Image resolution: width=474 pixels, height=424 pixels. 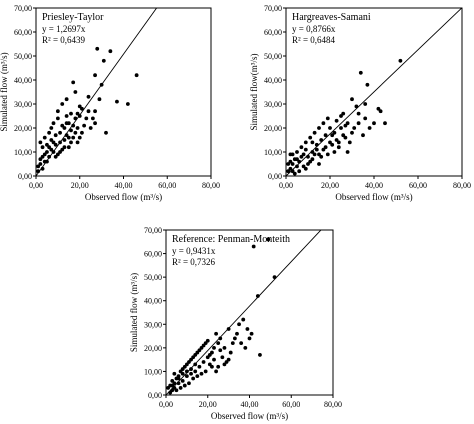 What do you see at coordinates (250, 404) in the screenshot?
I see `x-tick-label: 40,00` at bounding box center [250, 404].